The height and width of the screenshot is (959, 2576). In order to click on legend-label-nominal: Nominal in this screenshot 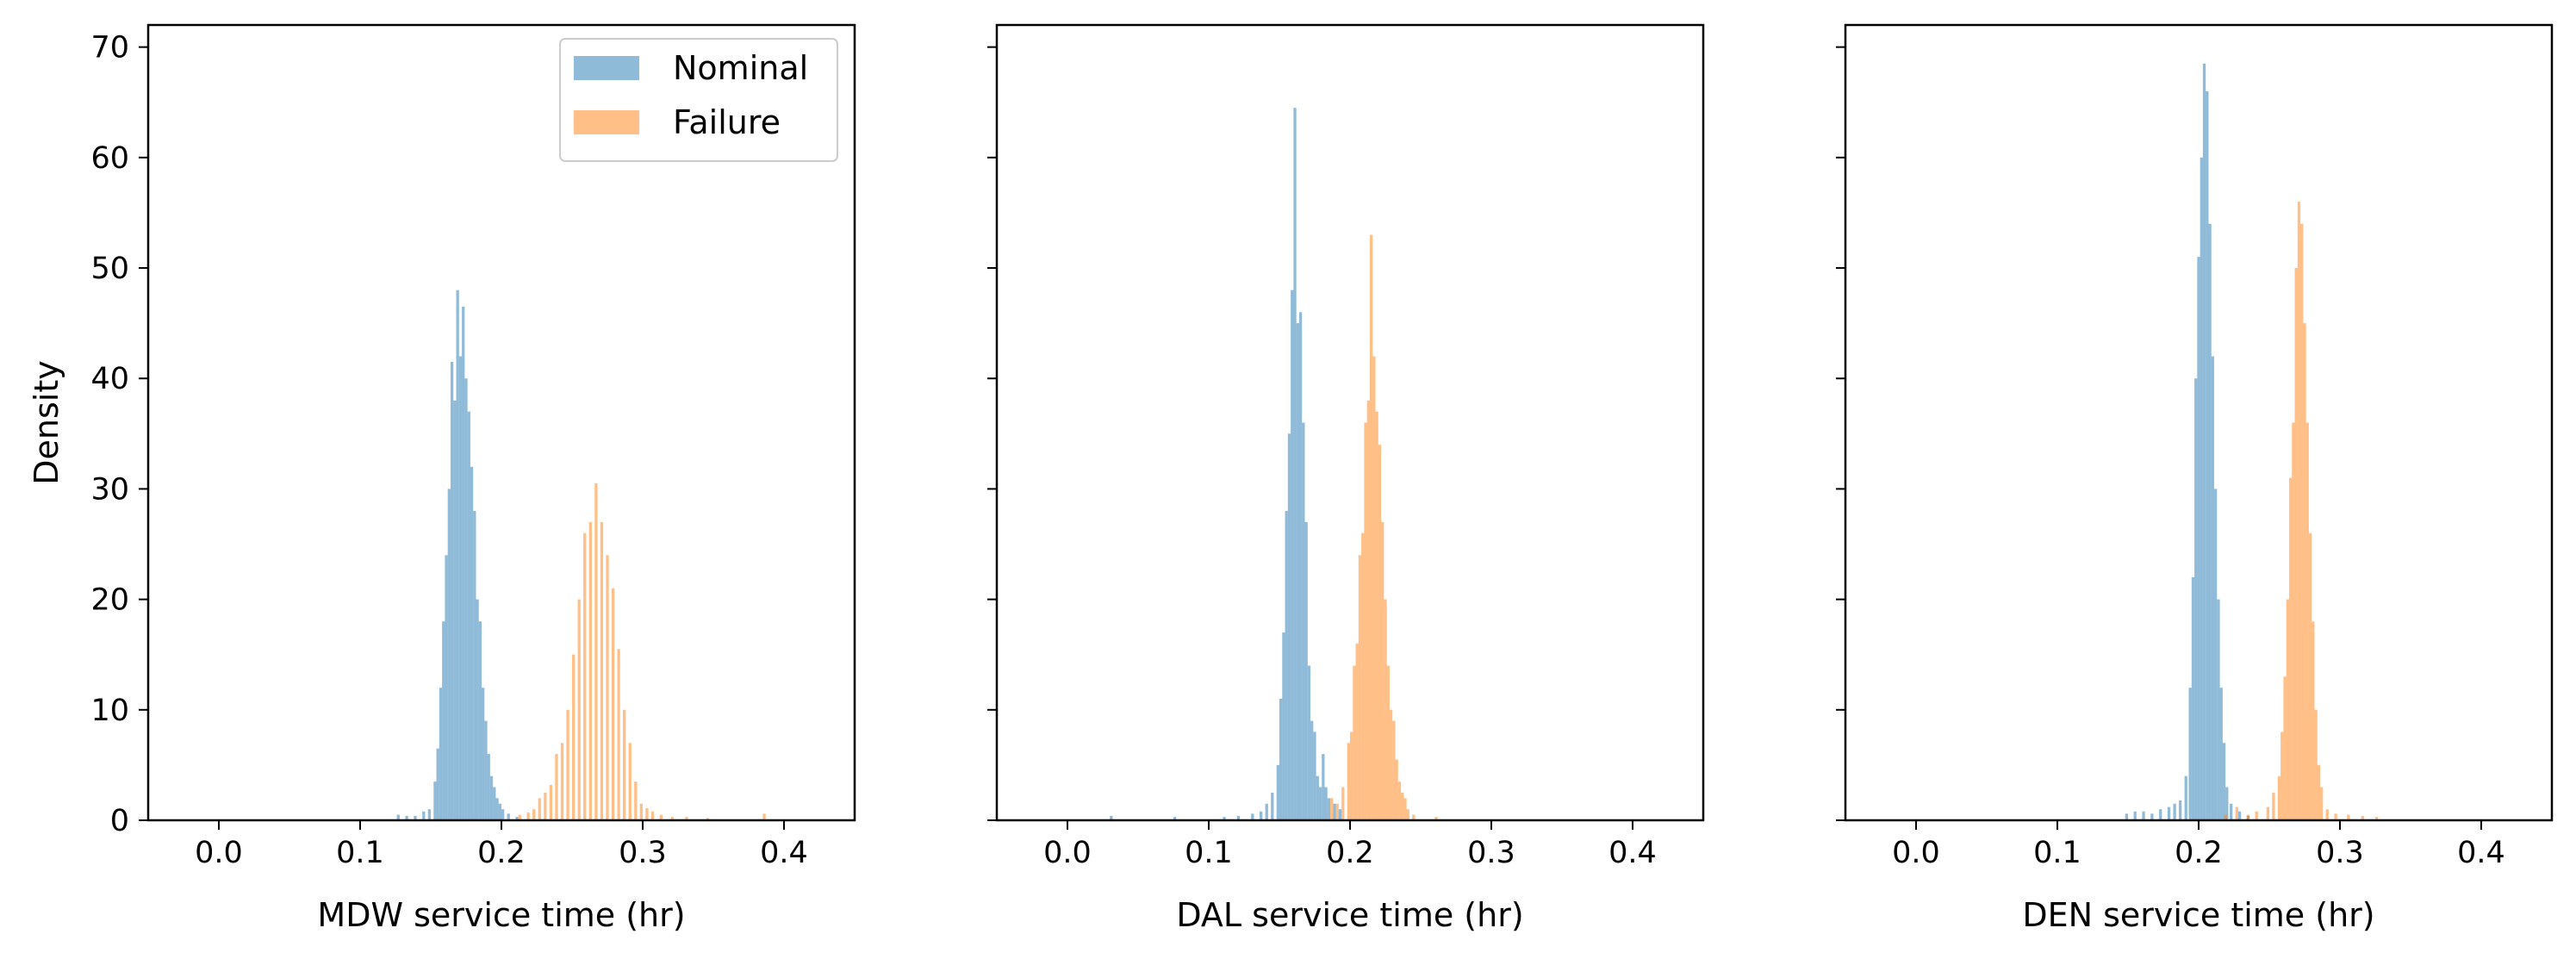, I will do `click(741, 68)`.